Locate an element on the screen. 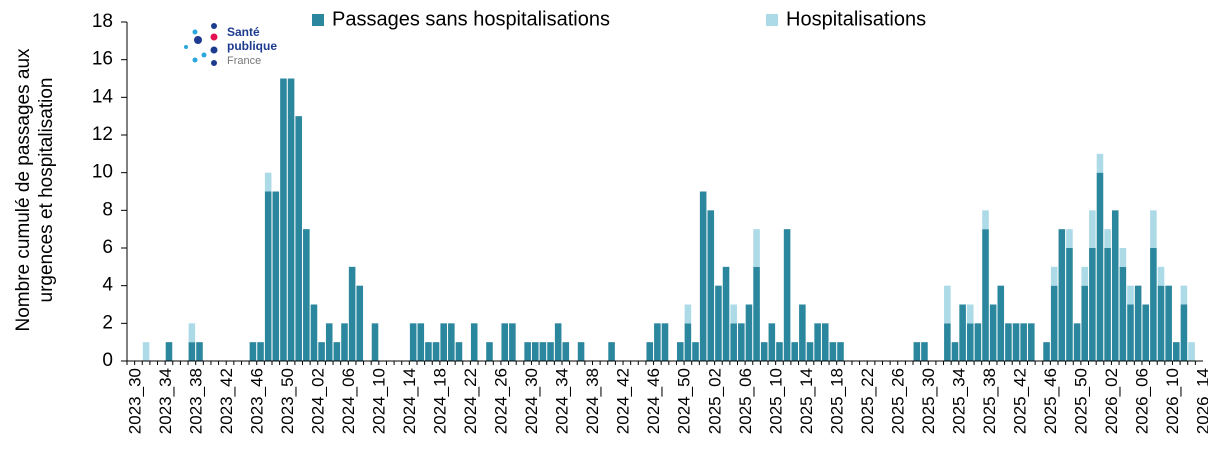  y-tick-label: 12 is located at coordinates (102, 134).